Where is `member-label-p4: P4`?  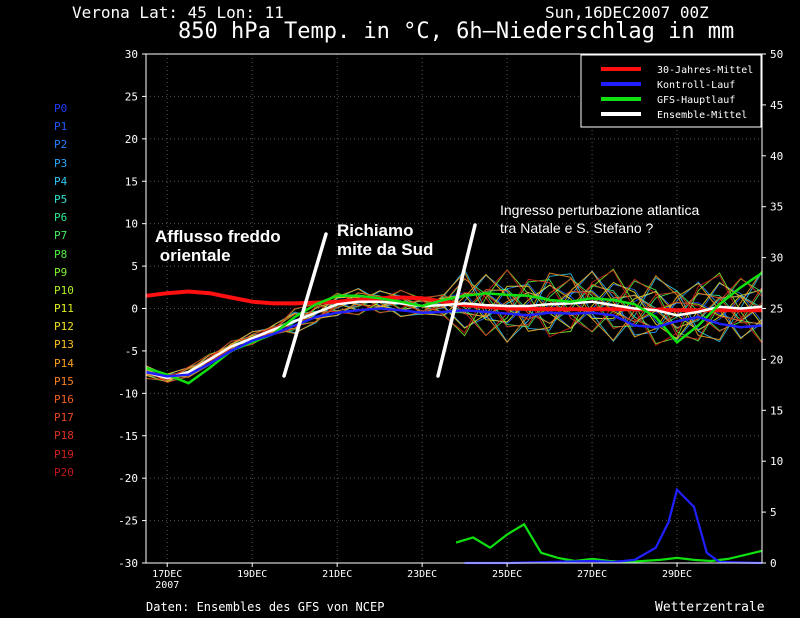
member-label-p4: P4 is located at coordinates (61, 181).